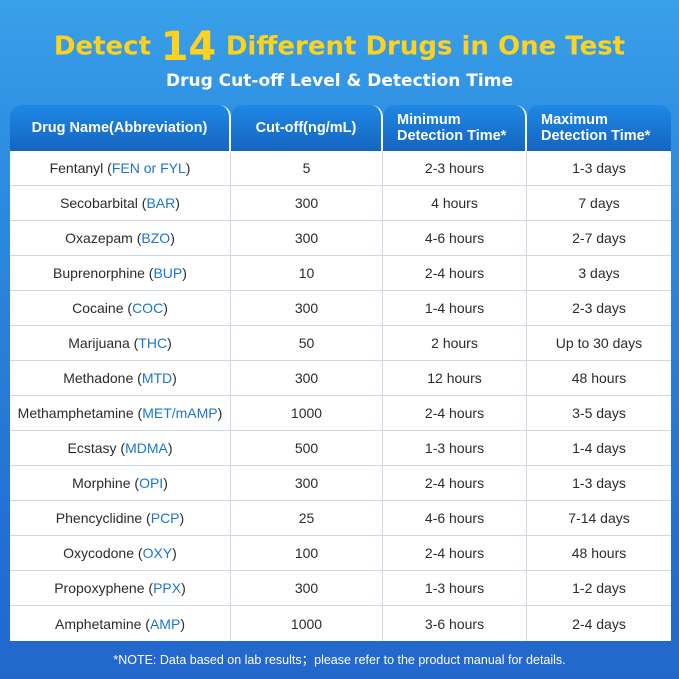 This screenshot has width=679, height=679. Describe the element at coordinates (148, 308) in the screenshot. I see `drug-abbreviation: COC` at that location.